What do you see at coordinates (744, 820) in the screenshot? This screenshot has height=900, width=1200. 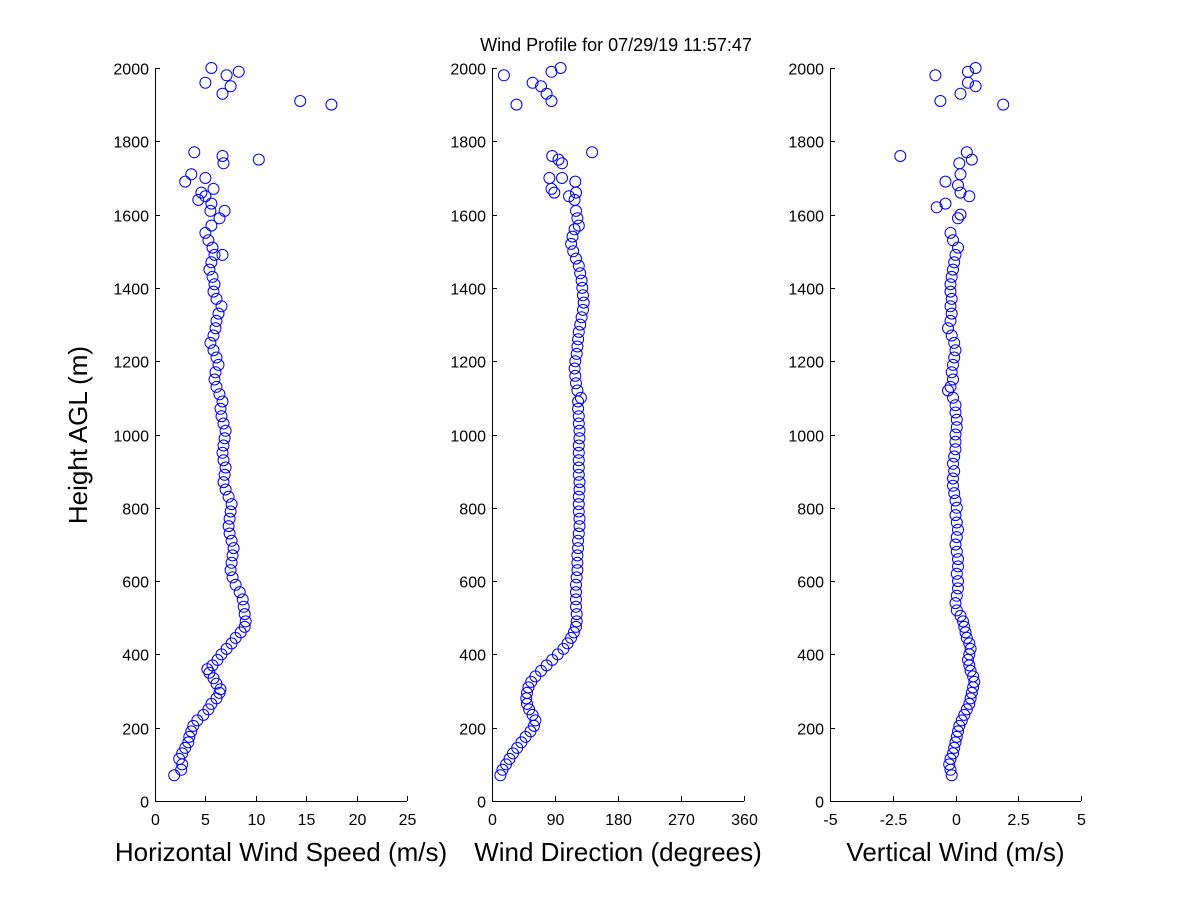 I see `x-tick-label: 360` at bounding box center [744, 820].